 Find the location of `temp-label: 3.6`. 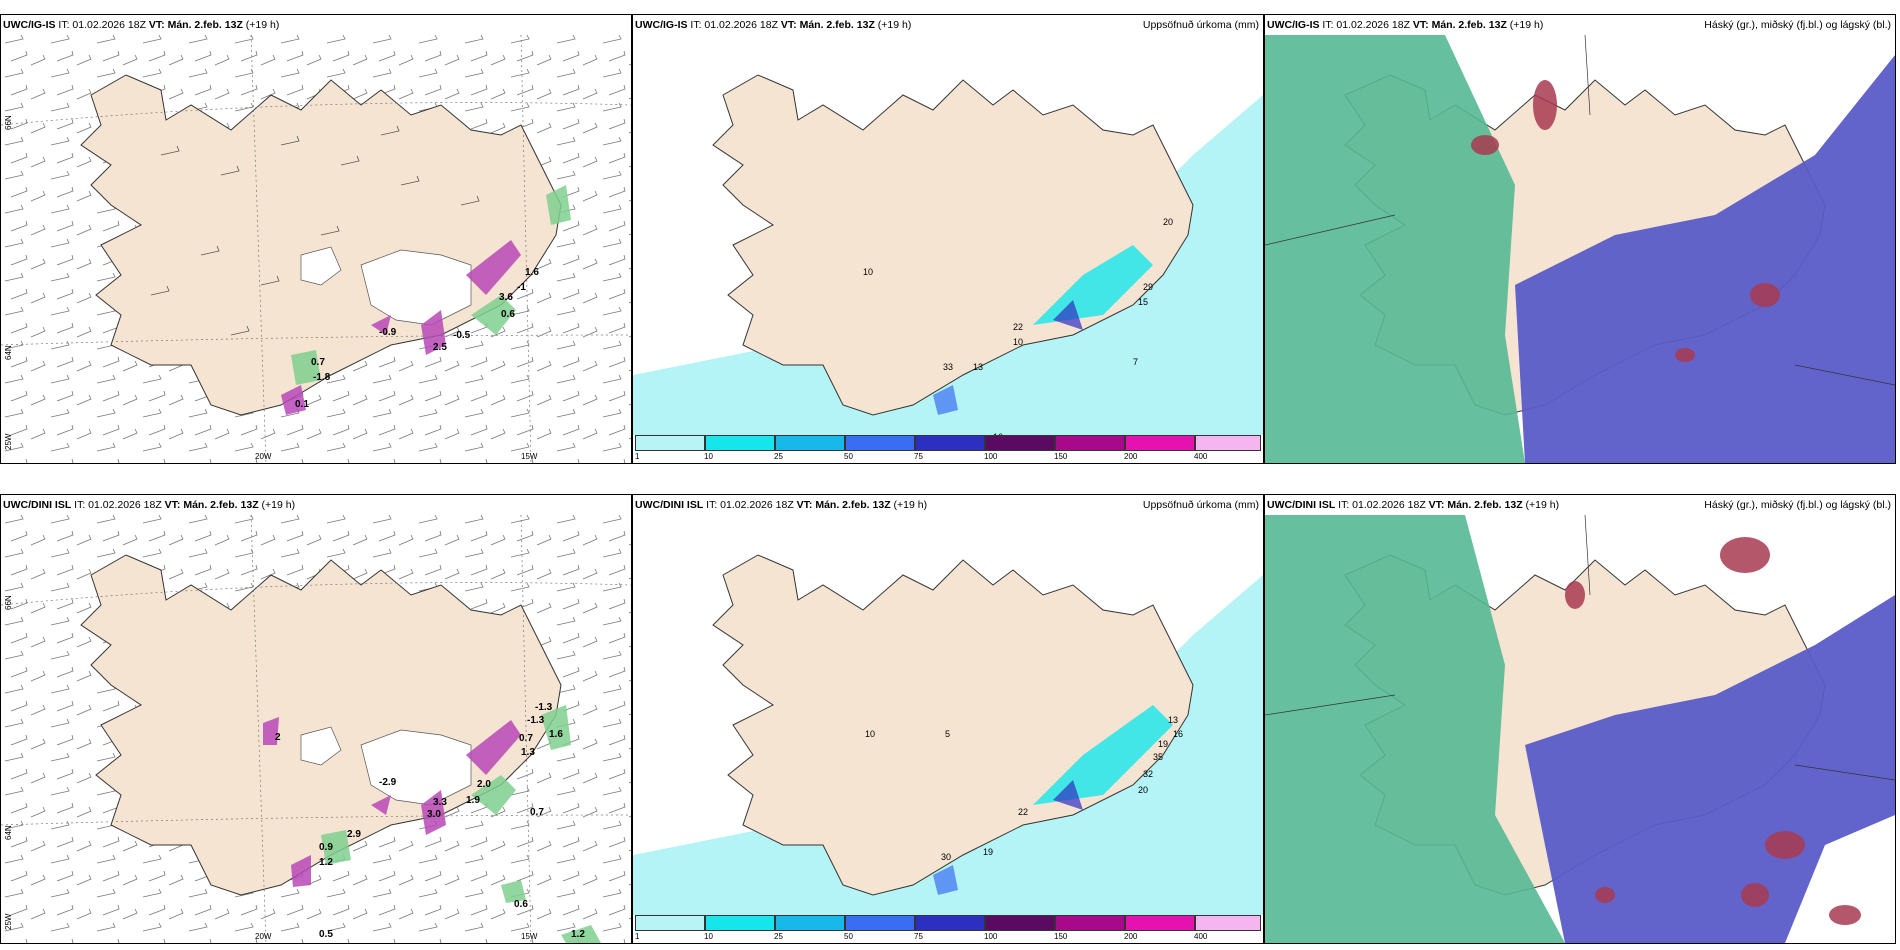

temp-label: 3.6 is located at coordinates (506, 297).